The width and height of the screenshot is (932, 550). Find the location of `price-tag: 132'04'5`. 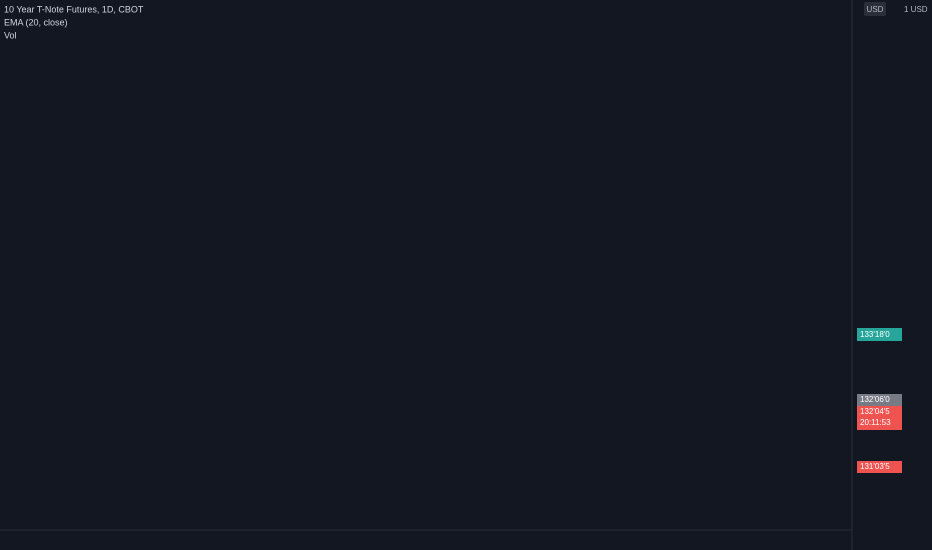

price-tag: 132'04'5 is located at coordinates (875, 411).